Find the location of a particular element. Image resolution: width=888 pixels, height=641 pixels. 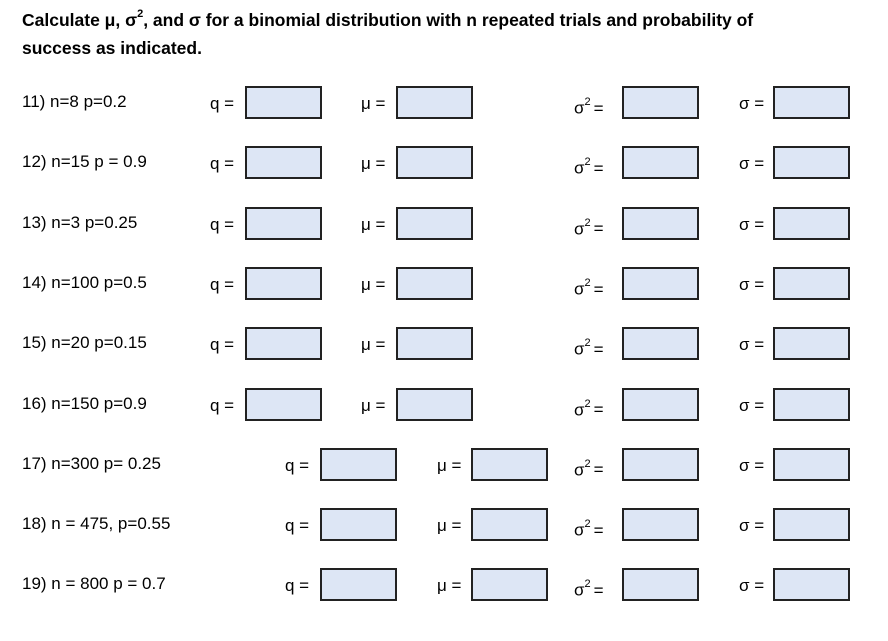

problem-label: 13) n=3 p=0.25 is located at coordinates (80, 222).